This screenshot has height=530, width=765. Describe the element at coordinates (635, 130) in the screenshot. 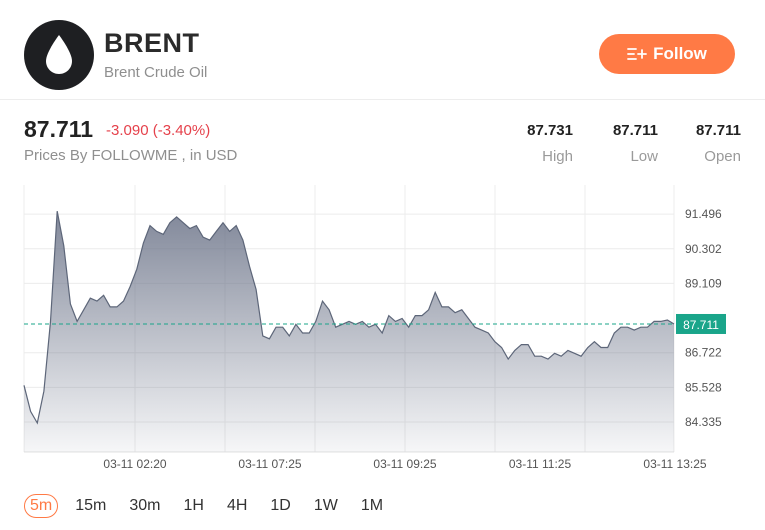

I see `stat-low-value: 87.711` at that location.